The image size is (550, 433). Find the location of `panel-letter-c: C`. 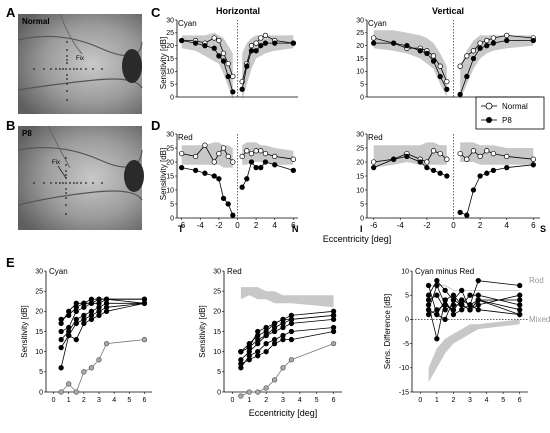

panel-letter-c: C is located at coordinates (156, 12).